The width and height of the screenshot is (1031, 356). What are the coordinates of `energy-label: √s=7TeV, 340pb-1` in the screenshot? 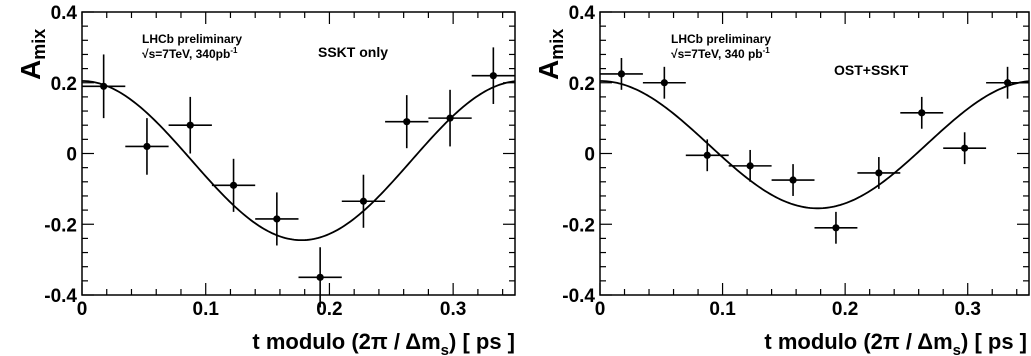 It's located at (190, 53).